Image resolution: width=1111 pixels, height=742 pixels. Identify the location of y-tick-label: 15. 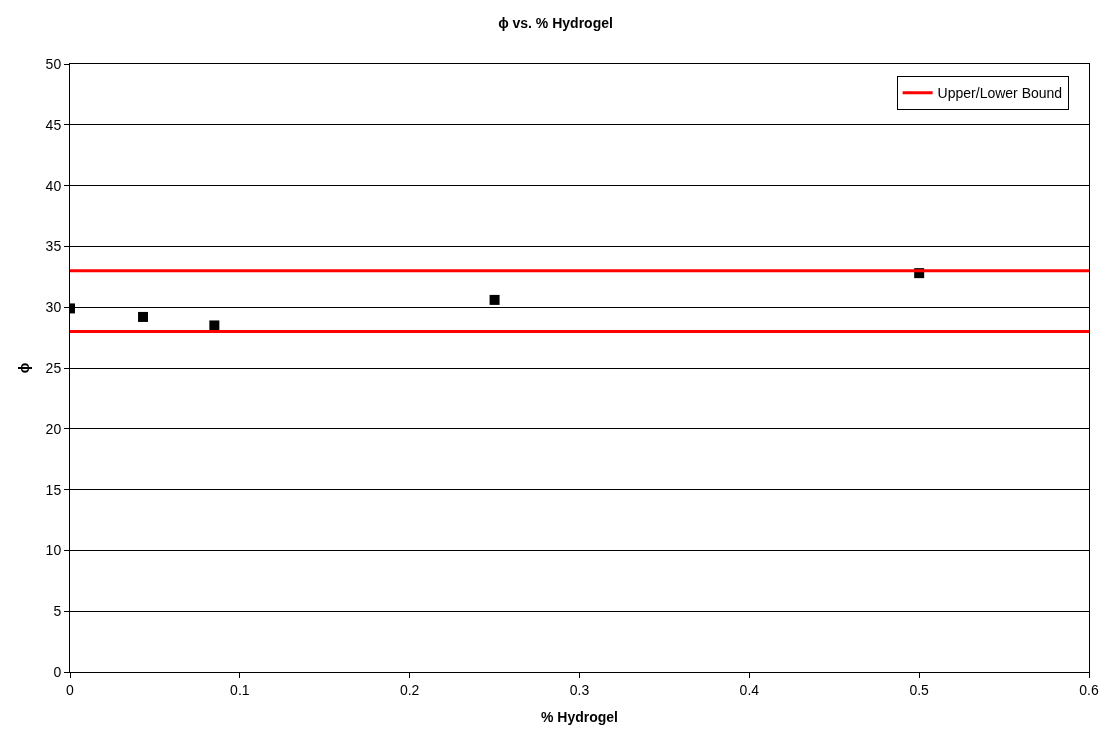
(53, 489).